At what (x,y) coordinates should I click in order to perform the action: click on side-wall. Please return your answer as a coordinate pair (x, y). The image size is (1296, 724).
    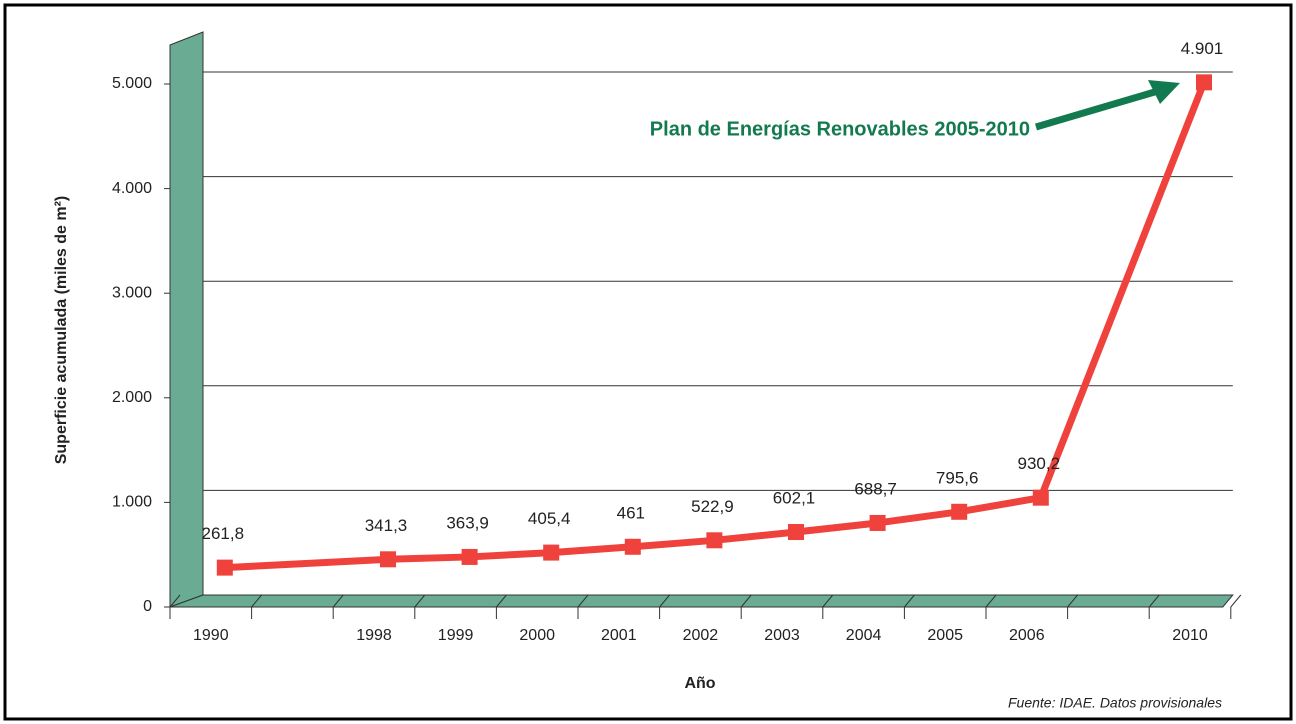
    Looking at the image, I should click on (186, 319).